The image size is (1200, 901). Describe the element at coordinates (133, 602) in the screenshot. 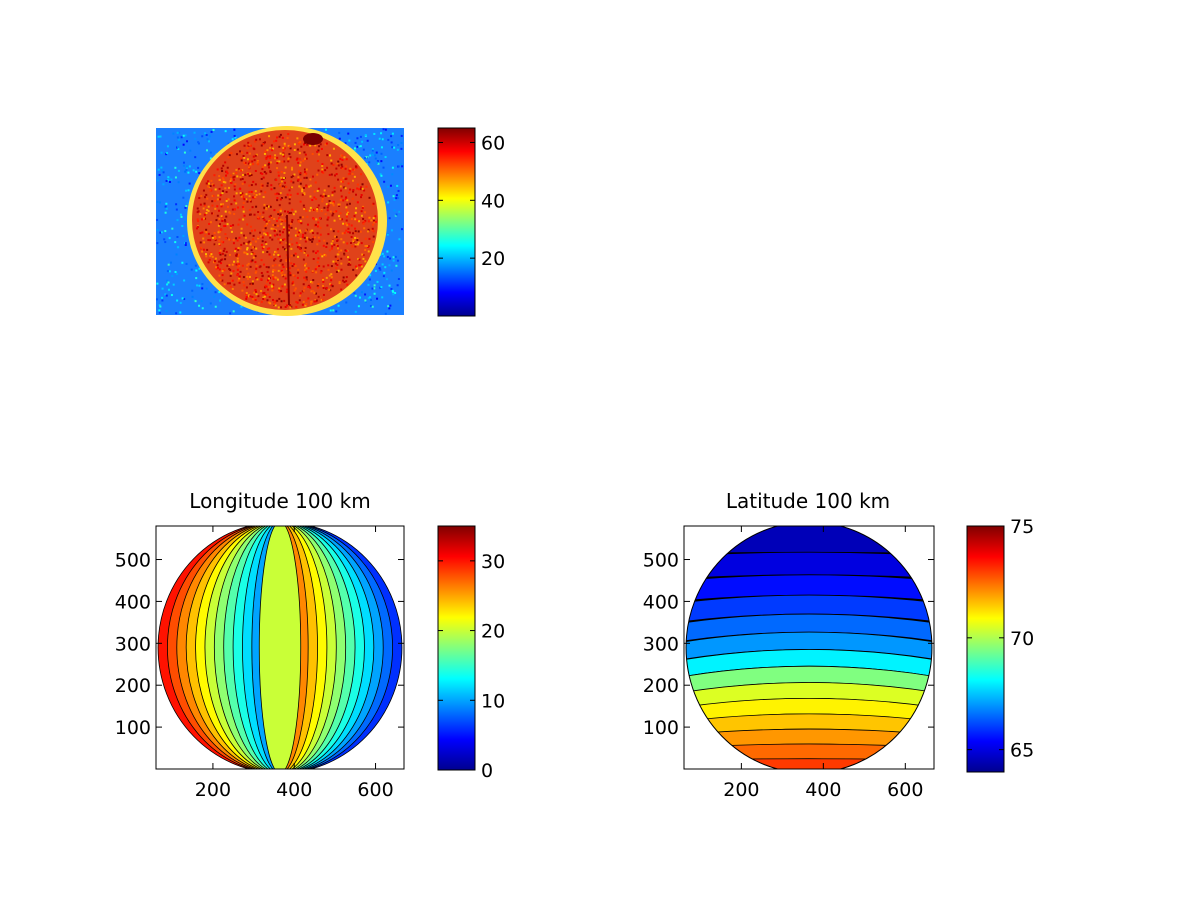

I see `y-tick-label: 400` at that location.